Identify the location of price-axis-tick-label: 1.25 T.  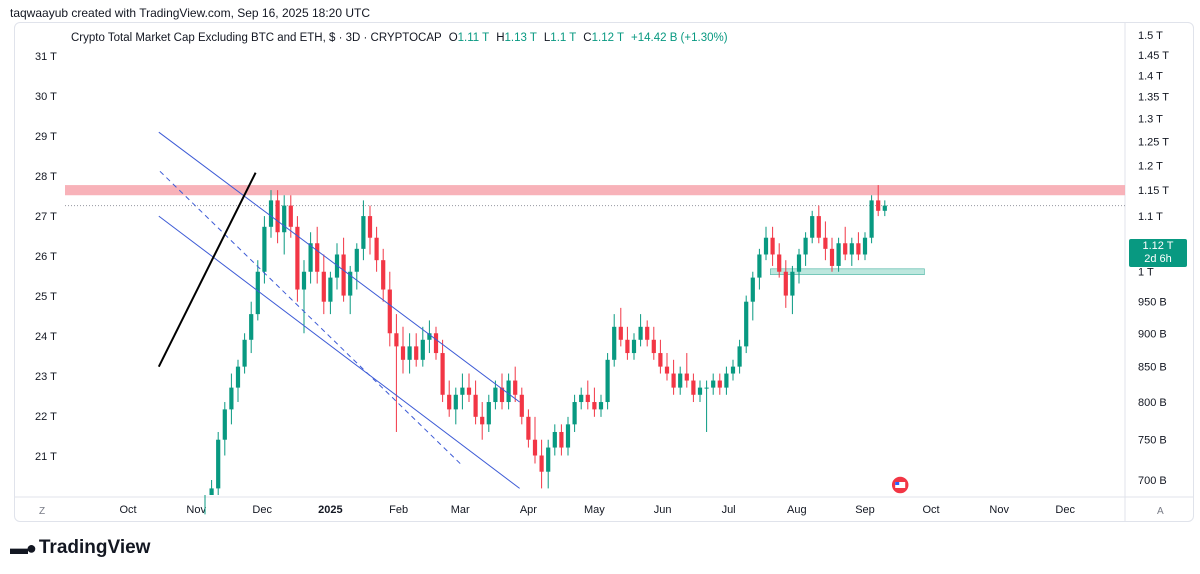
(1153, 142).